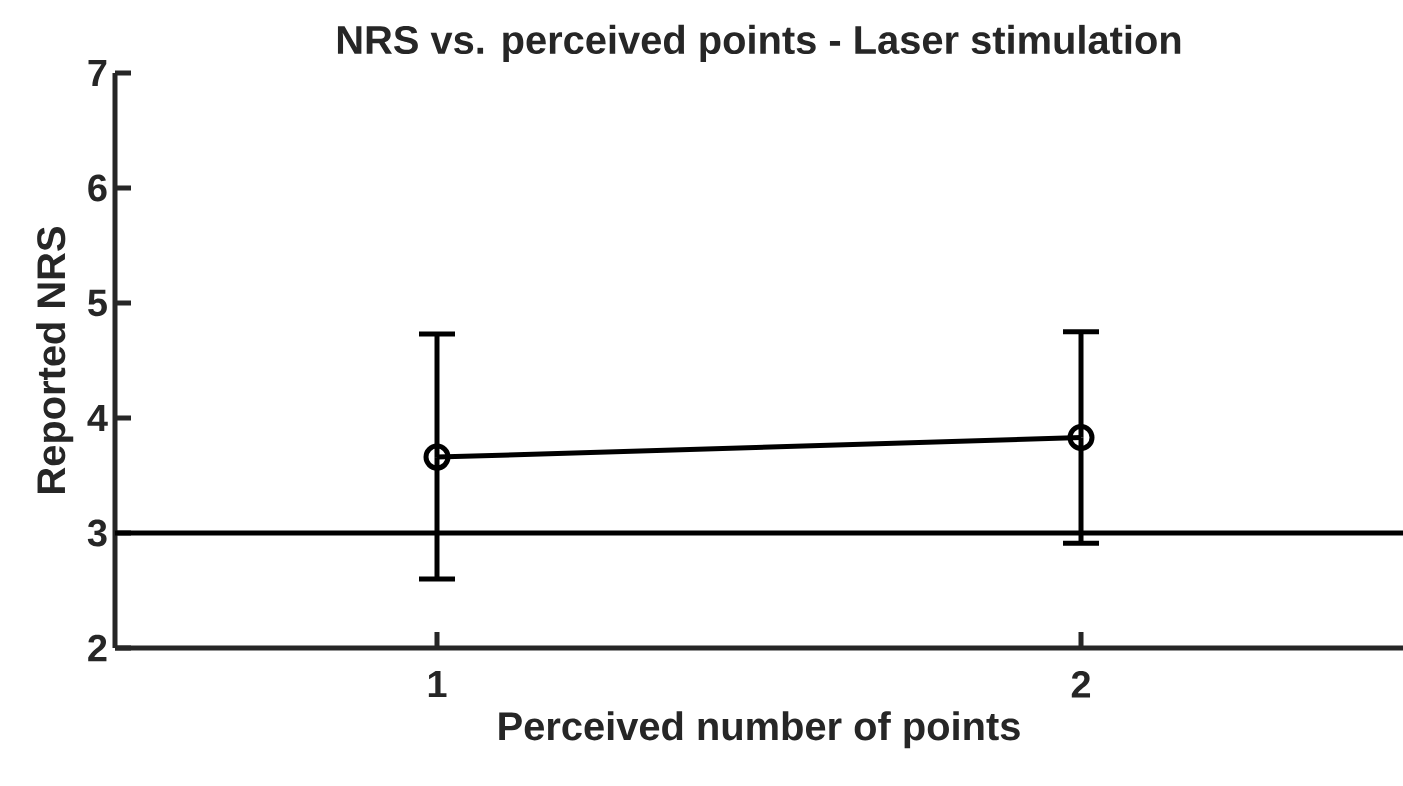 Image resolution: width=1403 pixels, height=786 pixels. I want to click on x-axis-title: Perceived number of points, so click(759, 730).